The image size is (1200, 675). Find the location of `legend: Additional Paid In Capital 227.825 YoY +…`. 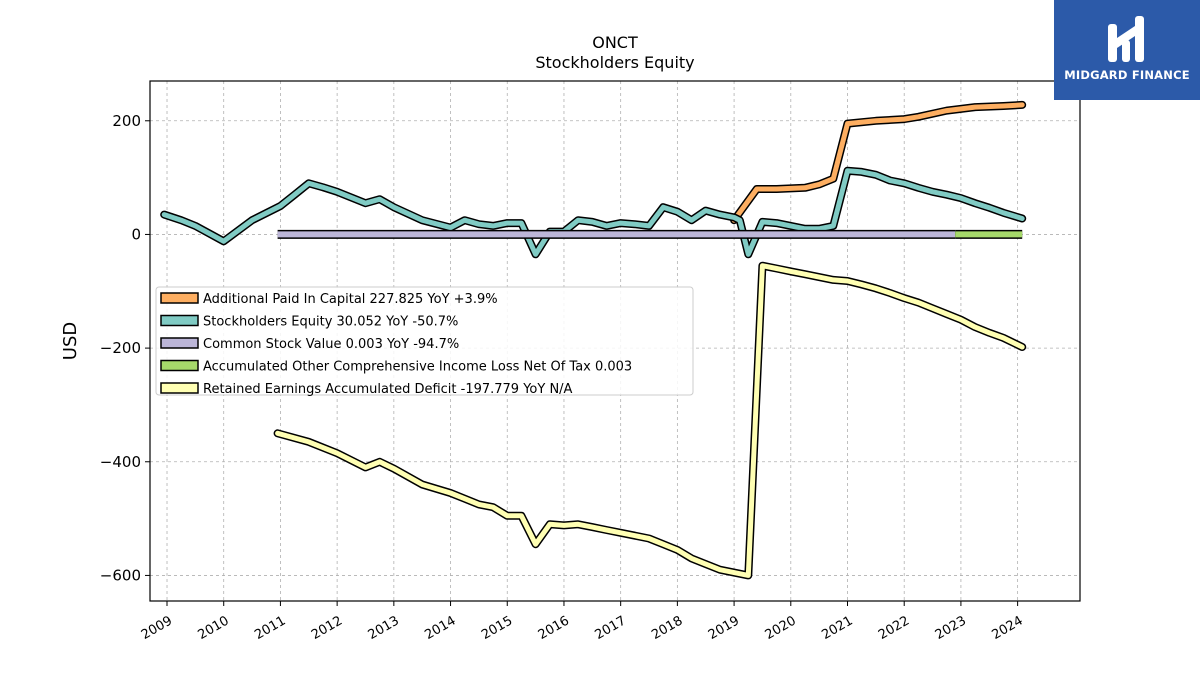

legend: Additional Paid In Capital 227.825 YoY +… is located at coordinates (424, 341).